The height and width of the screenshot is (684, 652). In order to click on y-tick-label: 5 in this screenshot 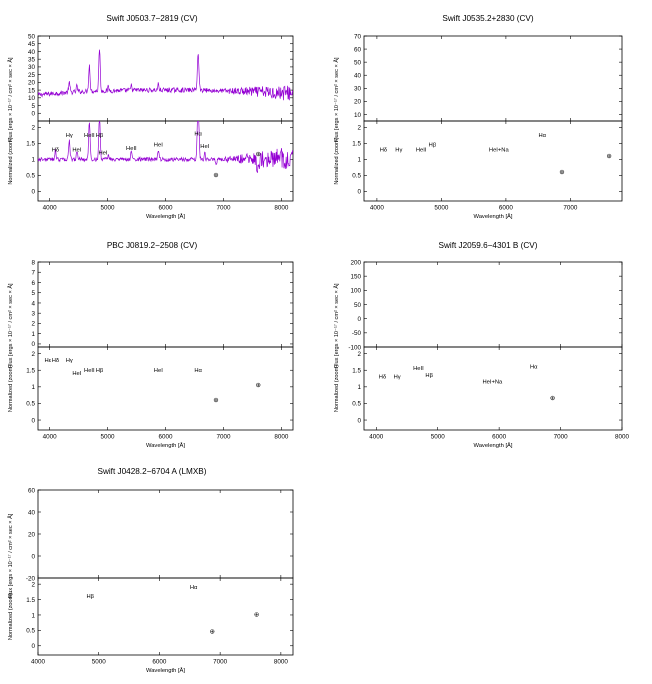, I will do `click(33, 106)`.